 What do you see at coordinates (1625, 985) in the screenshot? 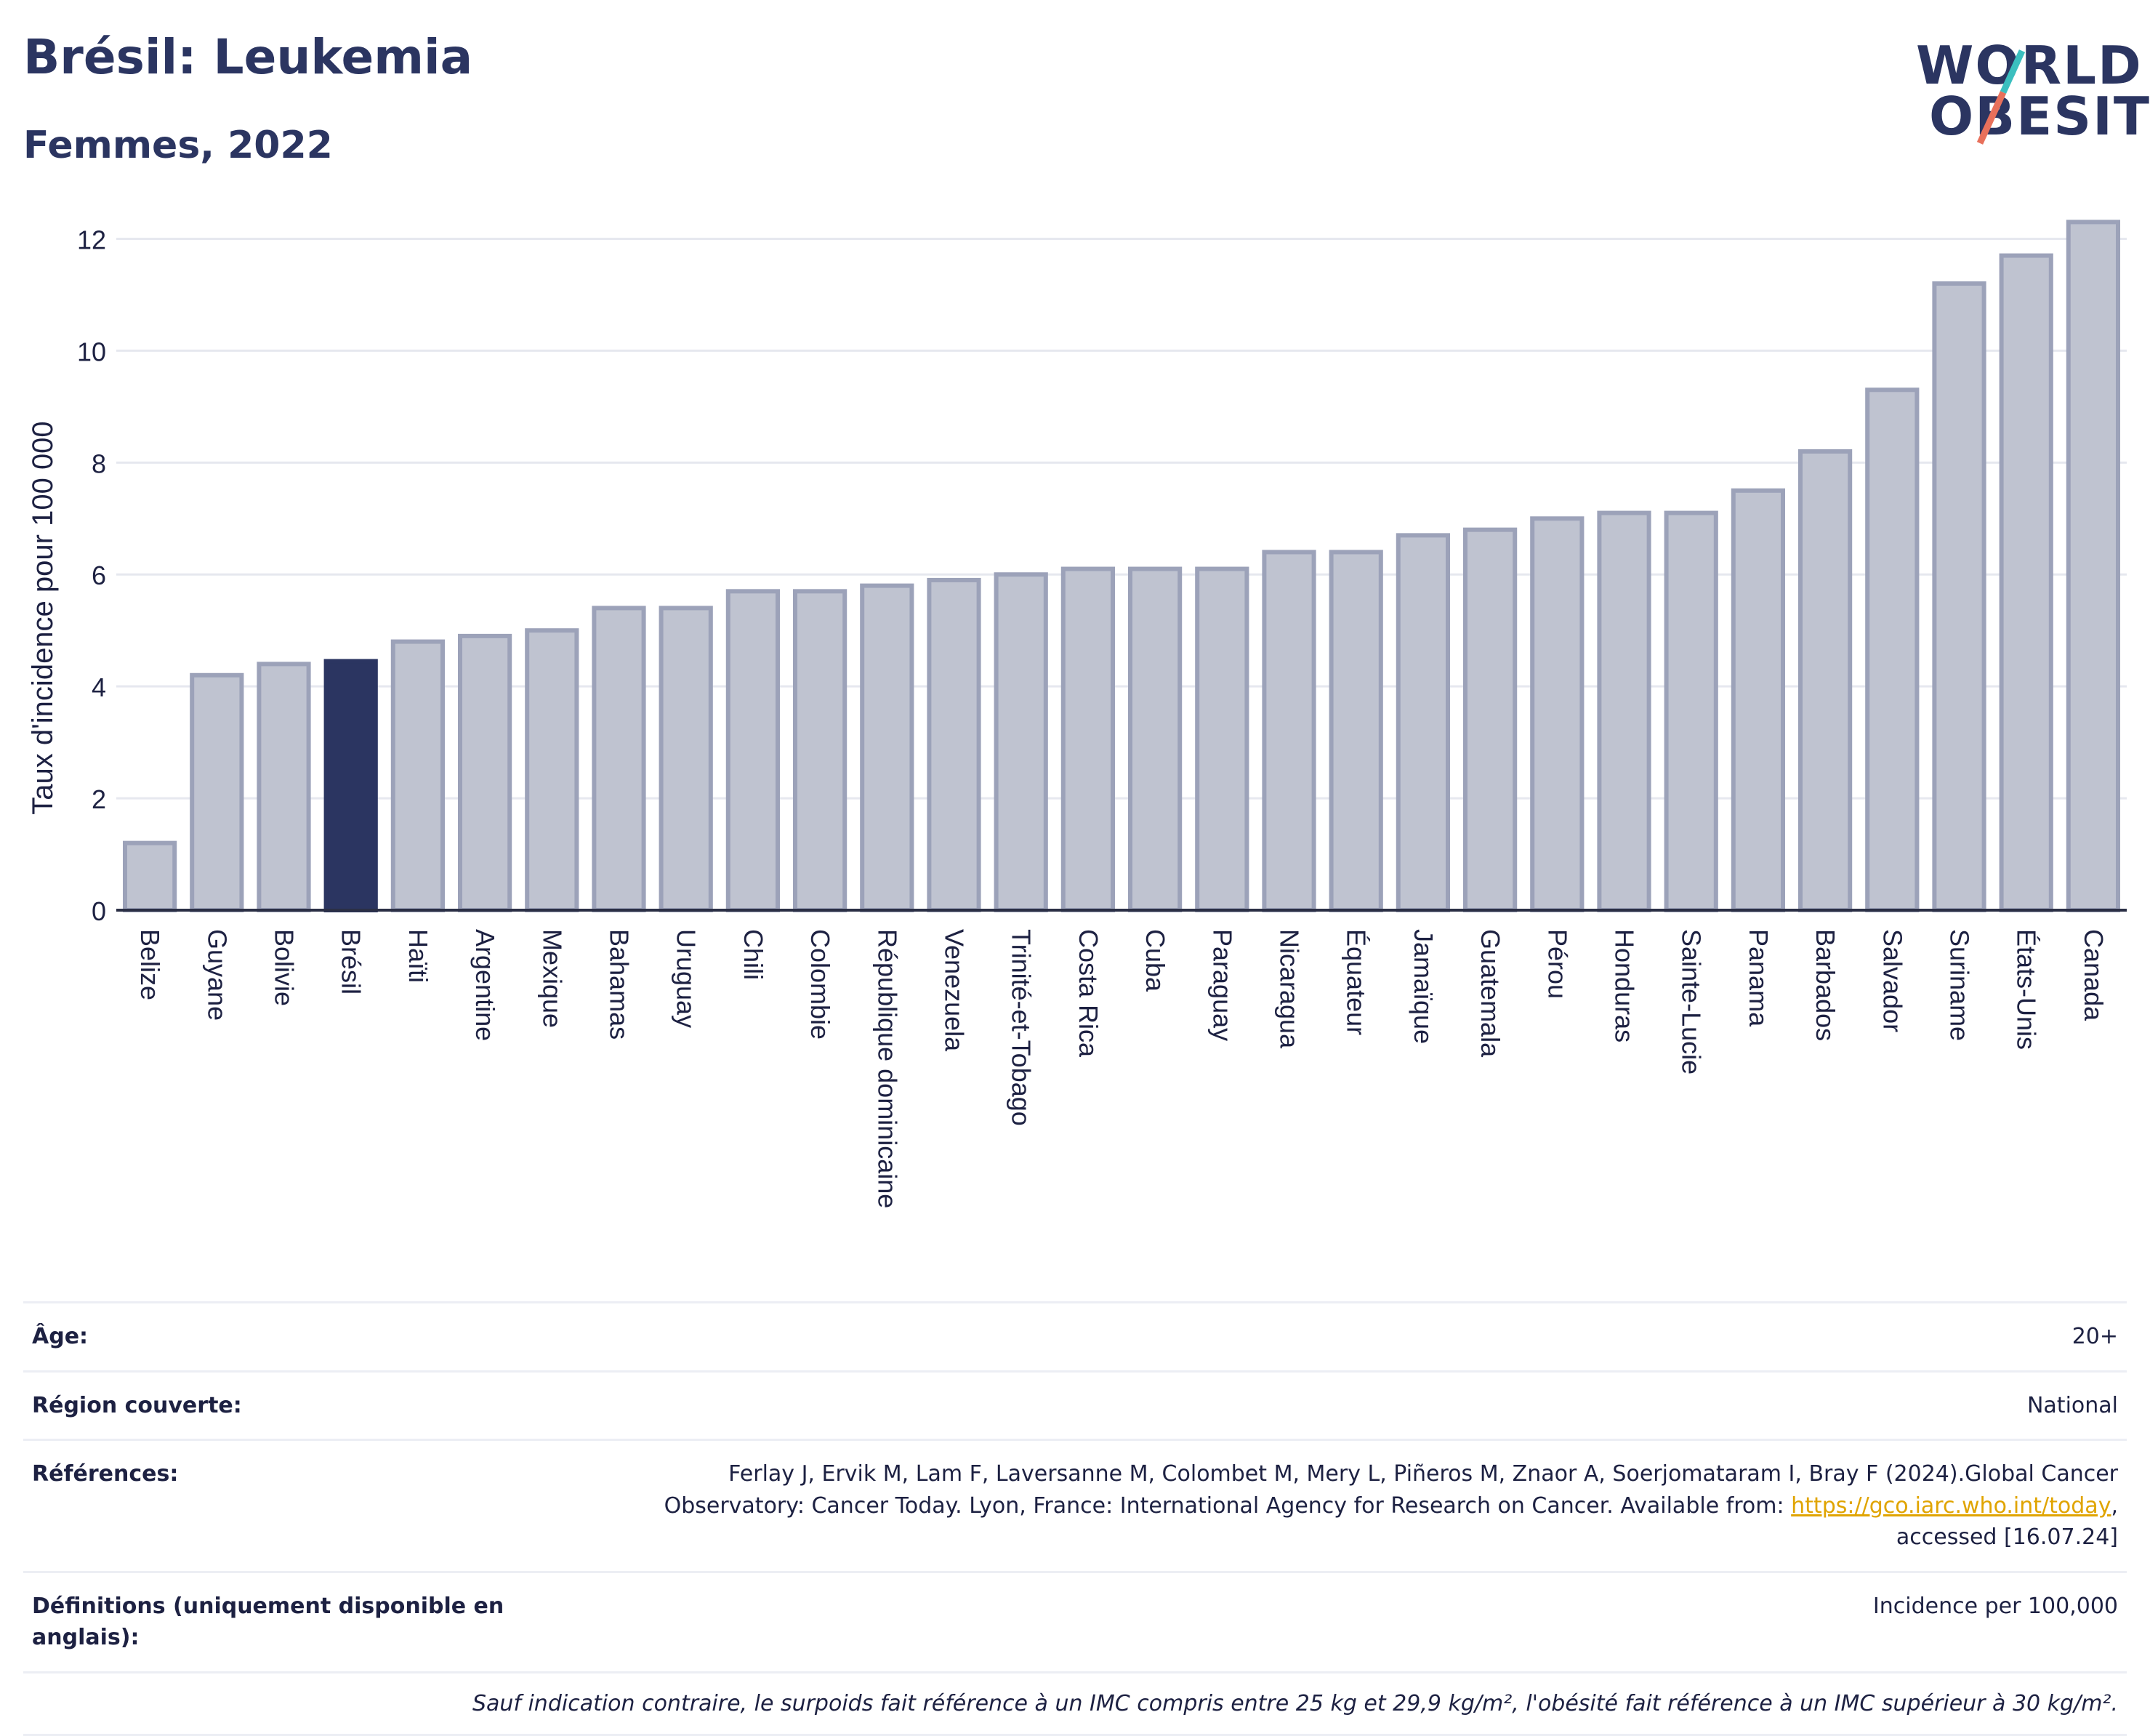
I see `x-tick-label: Honduras` at bounding box center [1625, 985].